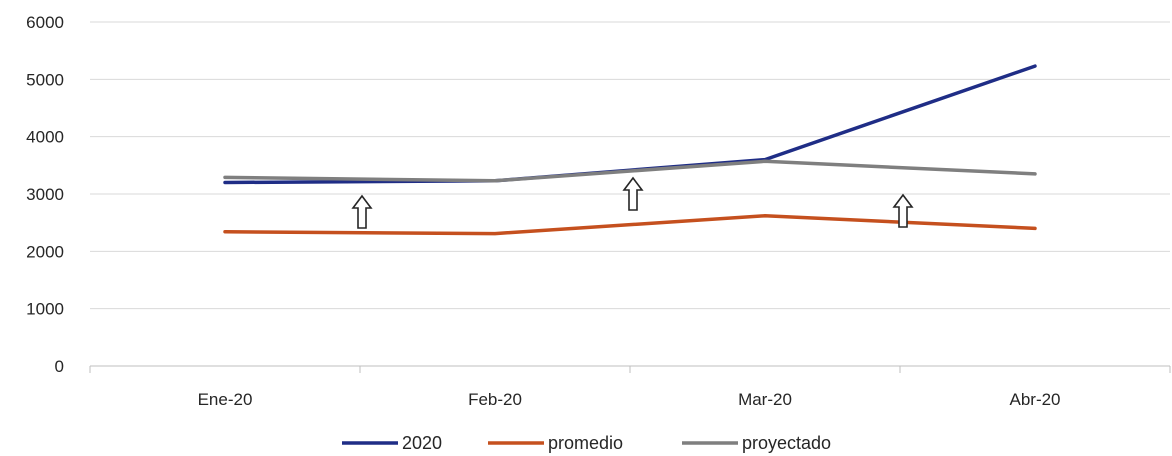 This screenshot has height=456, width=1172. Describe the element at coordinates (45, 22) in the screenshot. I see `y-tick-label: 6000` at that location.